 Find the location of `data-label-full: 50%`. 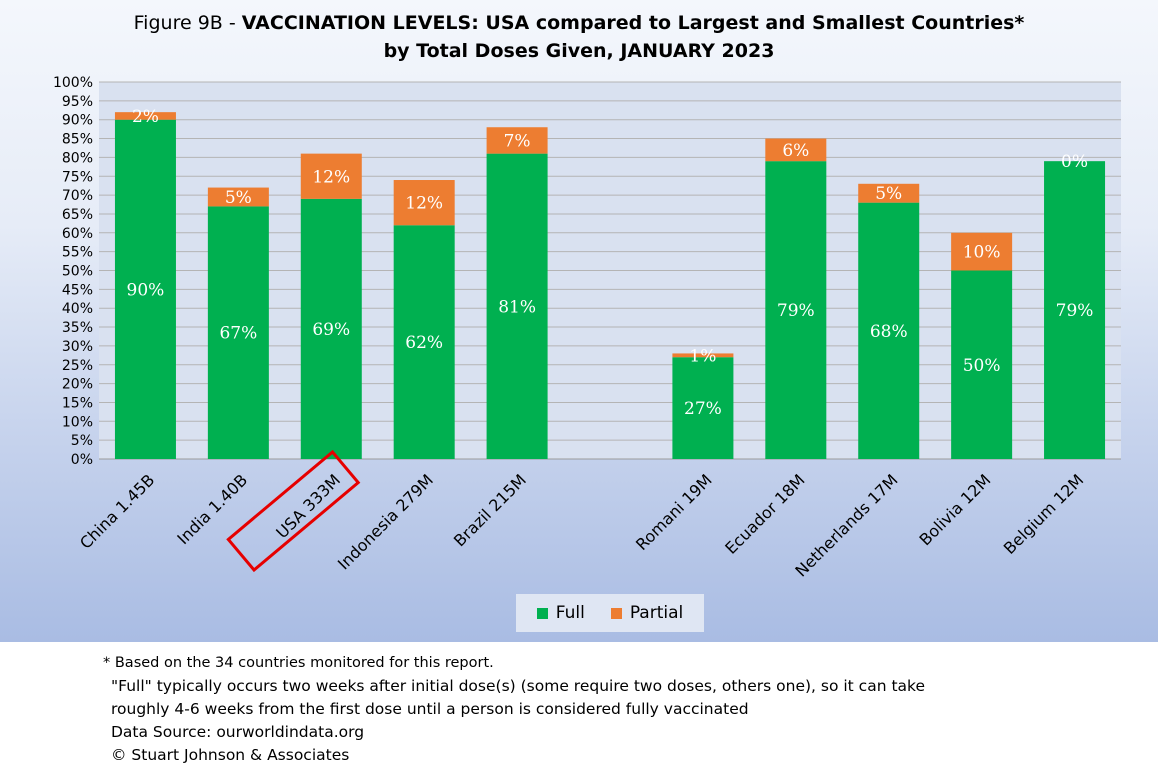

data-label-full: 50% is located at coordinates (982, 366).